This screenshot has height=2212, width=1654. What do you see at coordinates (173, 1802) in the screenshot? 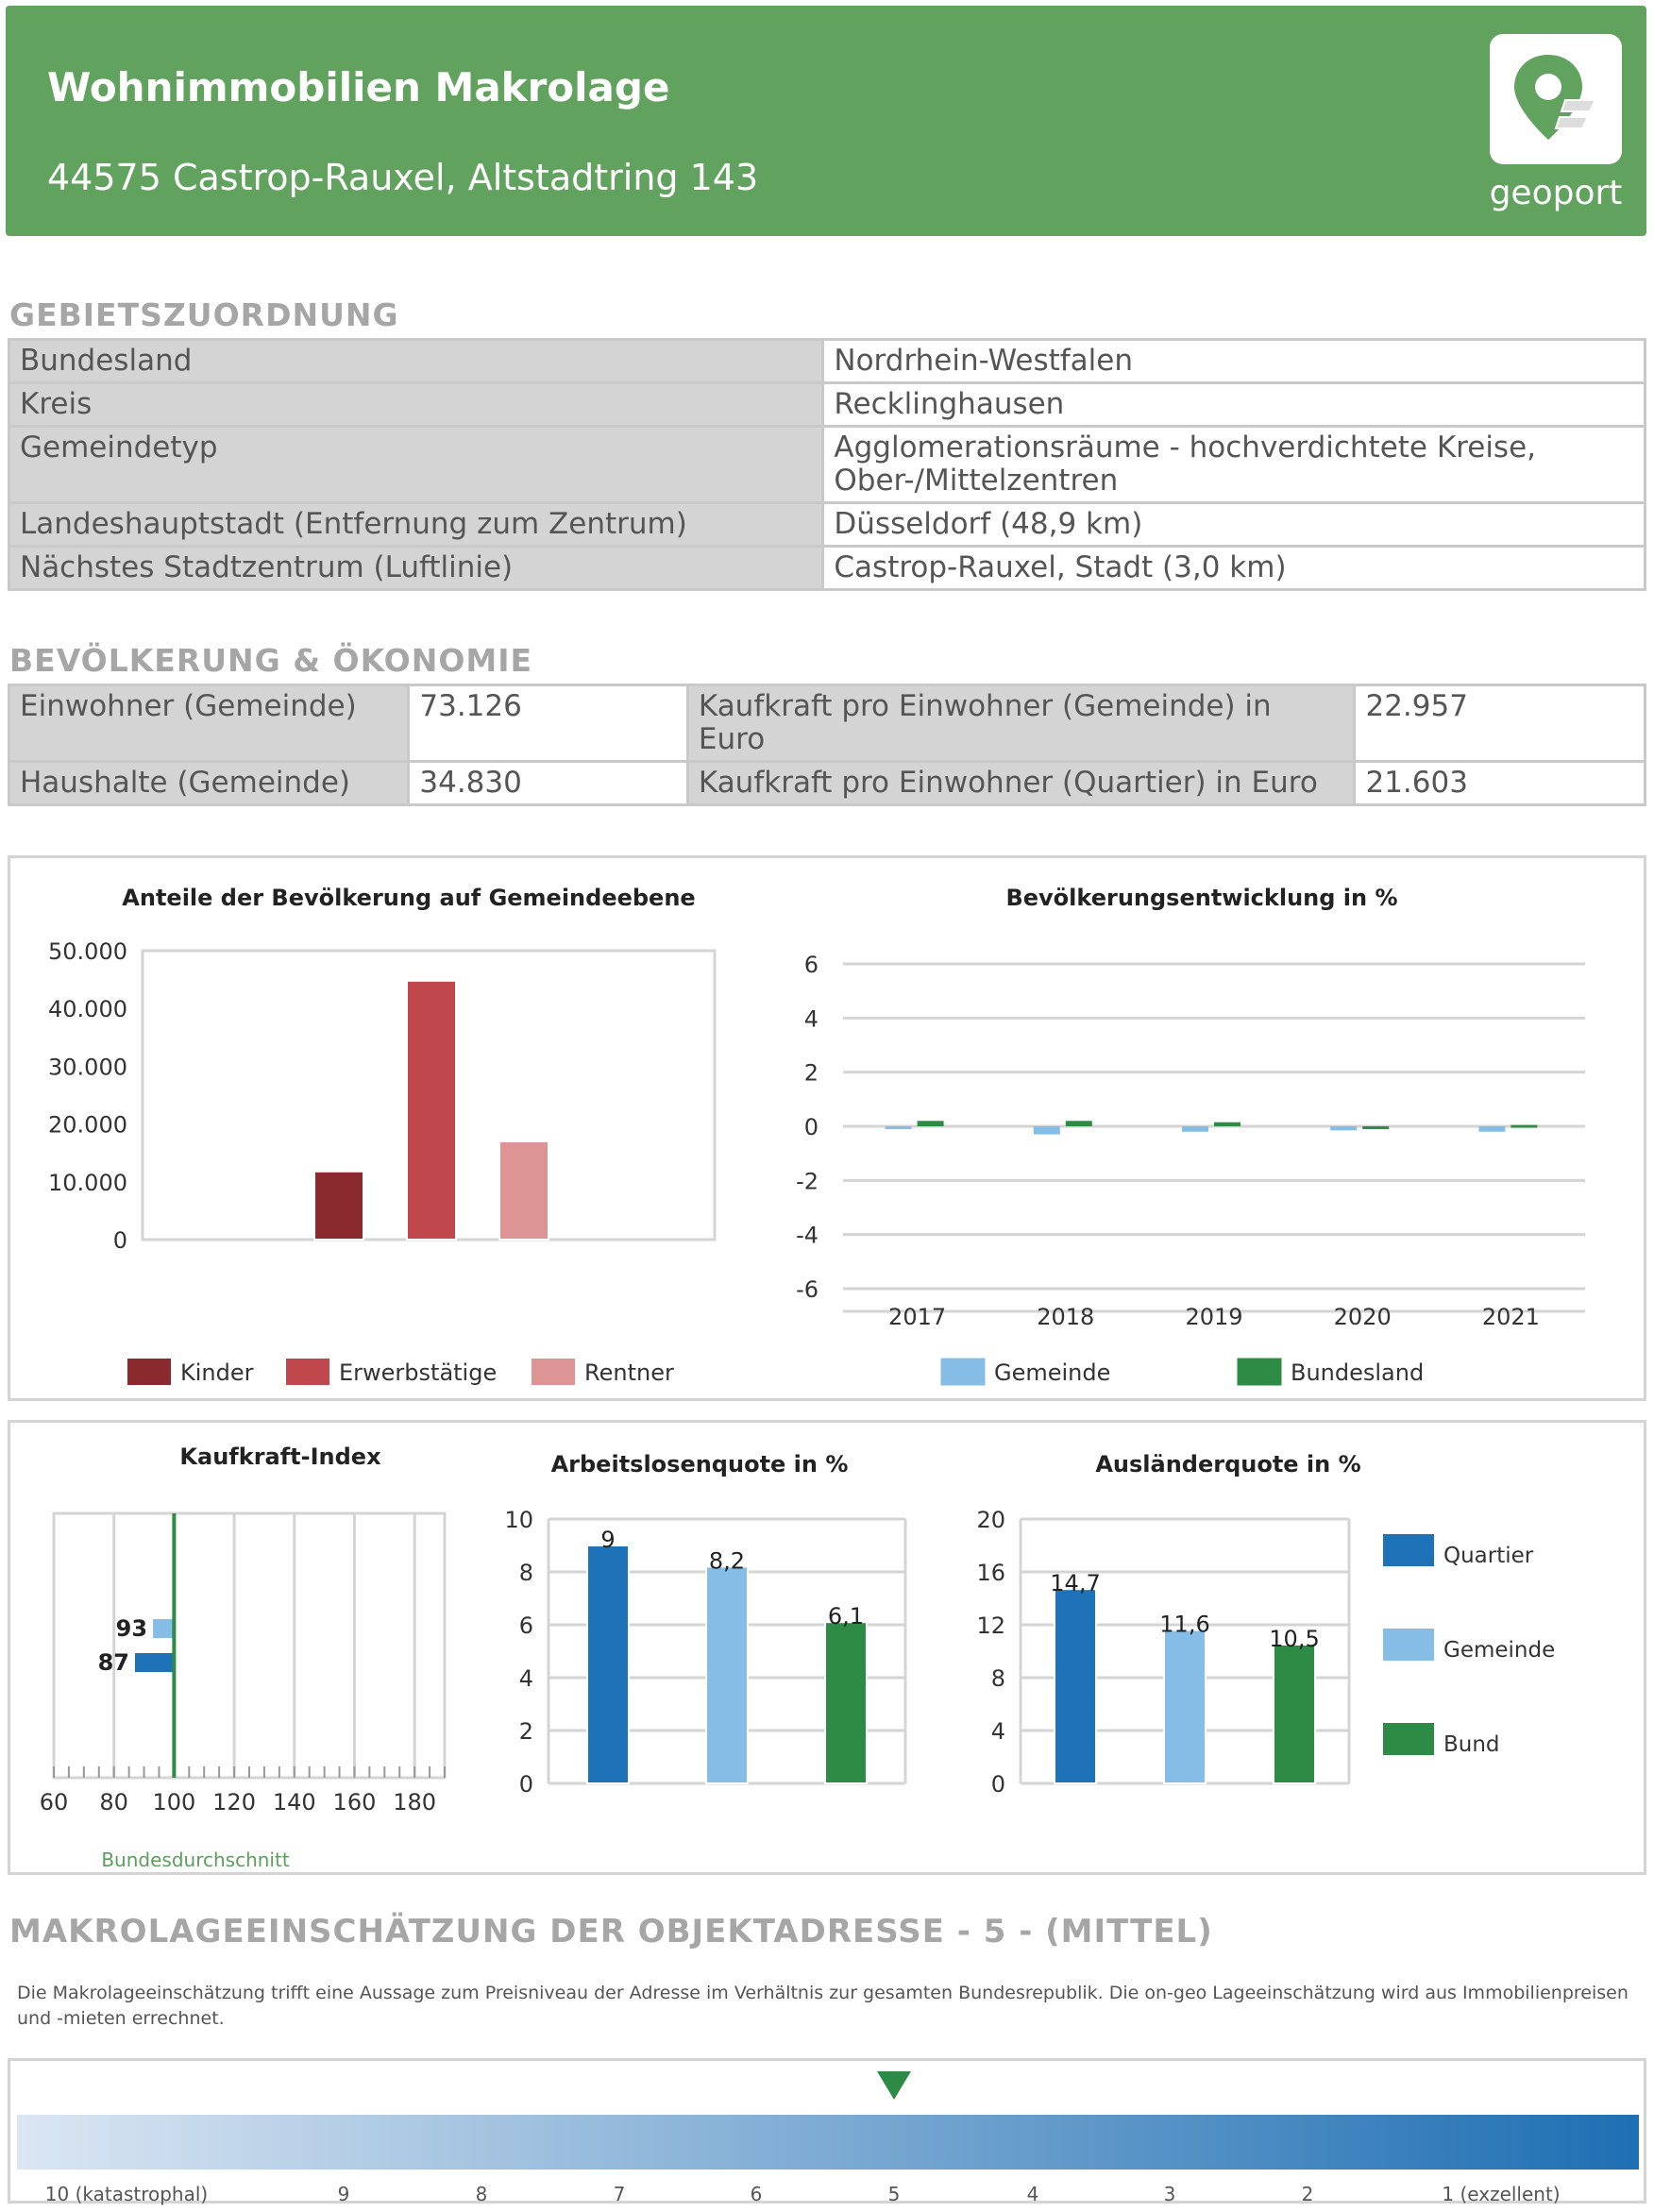
I see `x-tick-label: 100` at bounding box center [173, 1802].